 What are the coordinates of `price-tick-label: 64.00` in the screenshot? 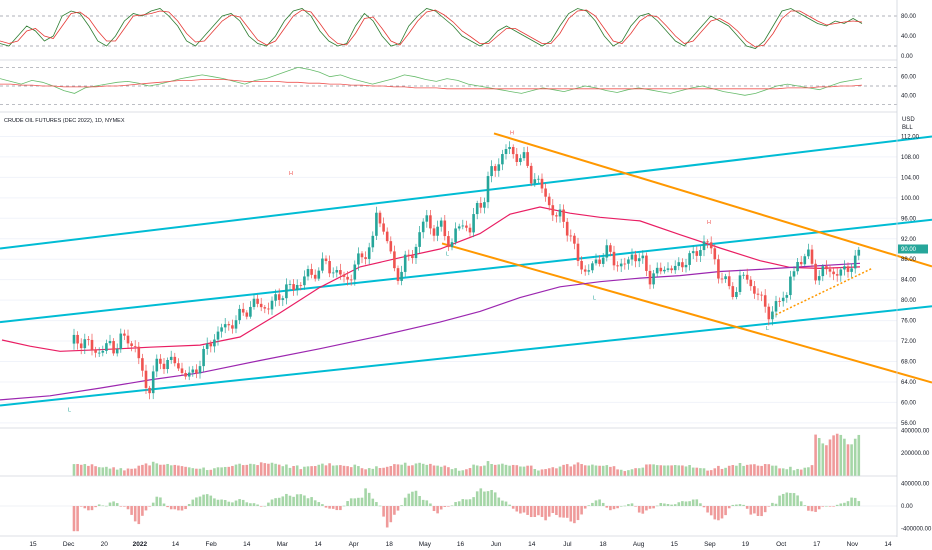 It's located at (909, 383).